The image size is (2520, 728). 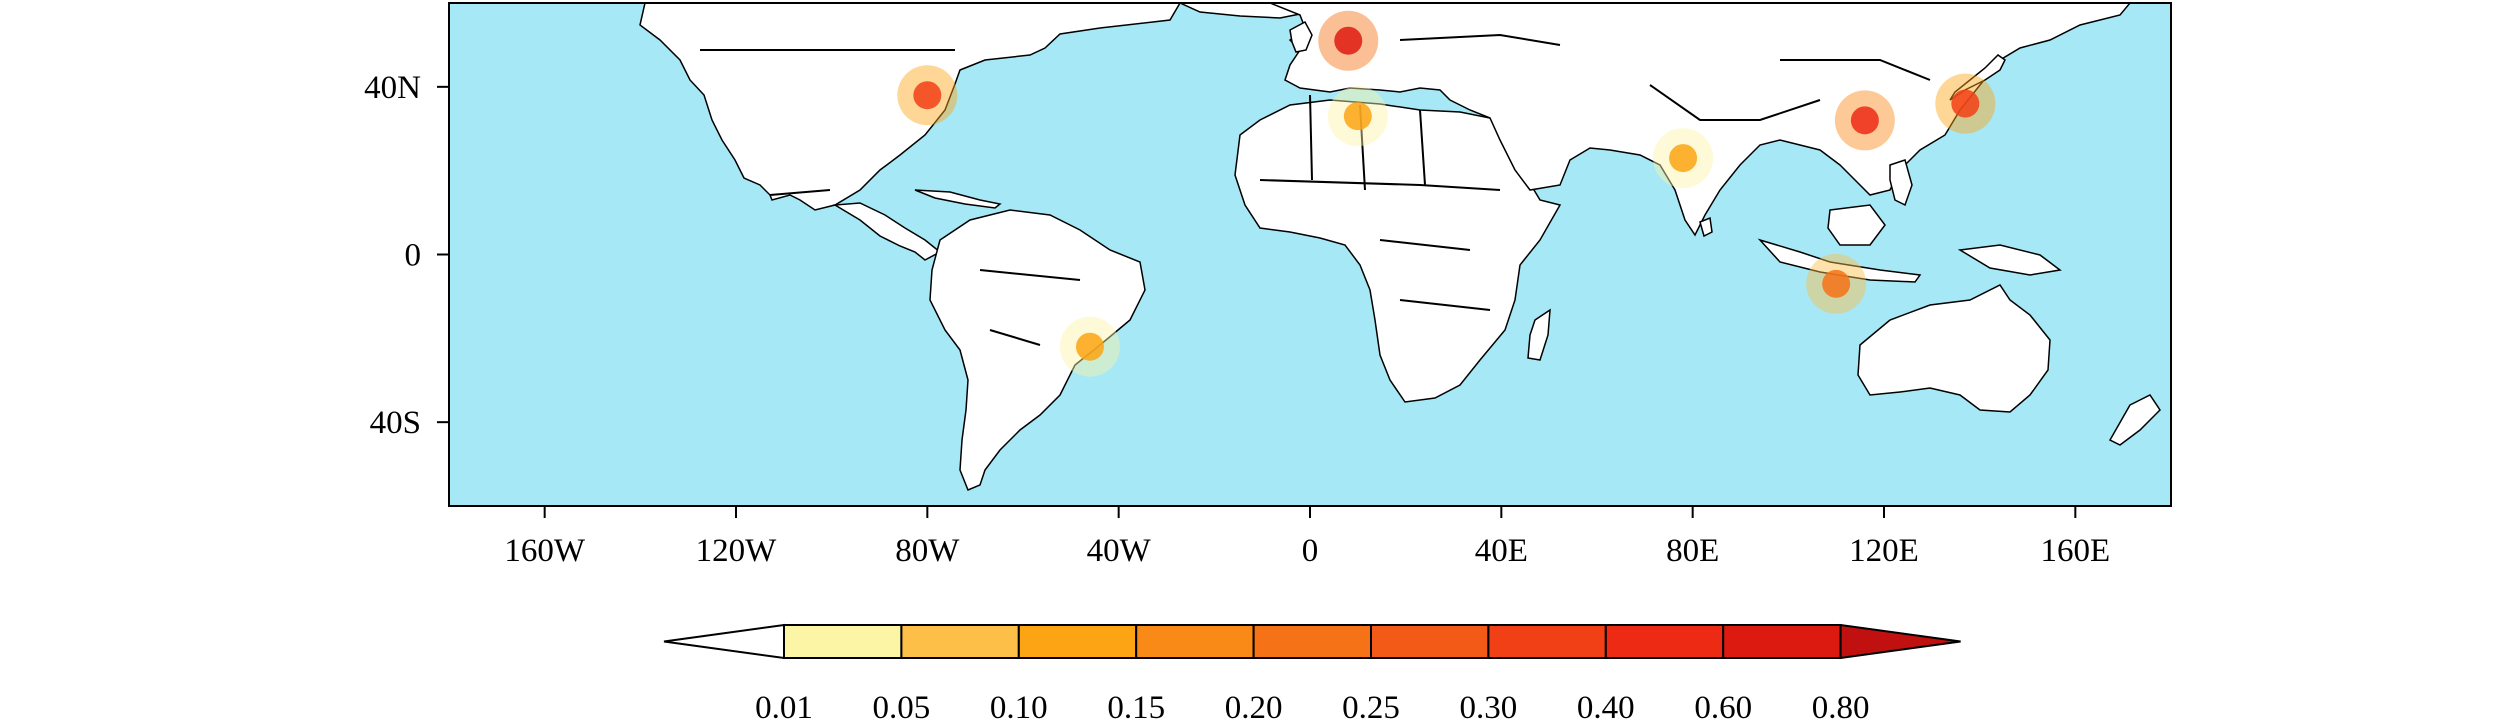 What do you see at coordinates (1692, 551) in the screenshot?
I see `lon-tick-label: 80E` at bounding box center [1692, 551].